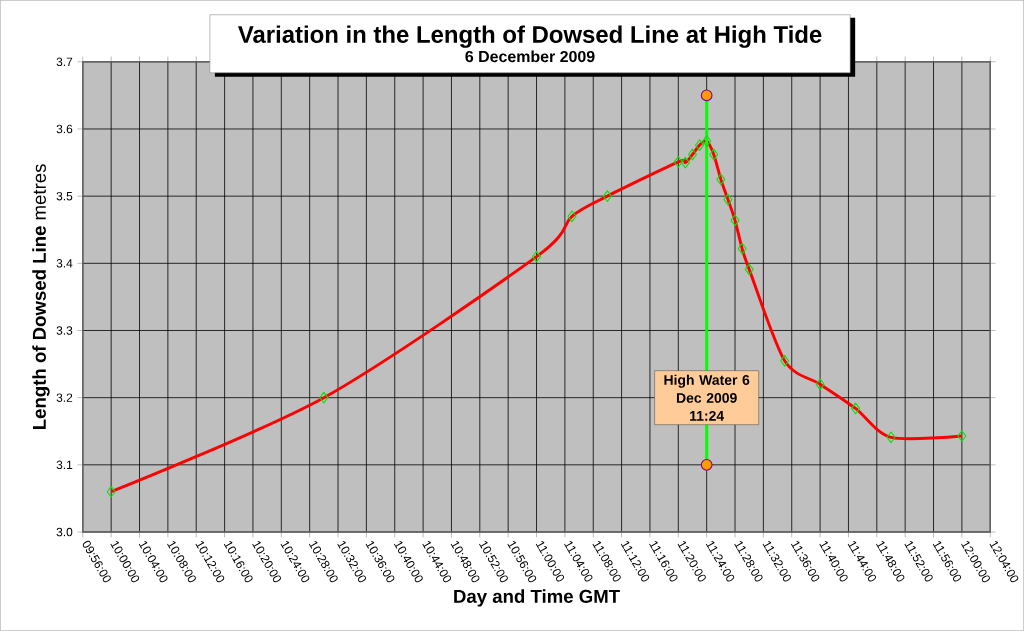  I want to click on y-axis-title: Length of Dowsed Line metres, so click(41, 297).